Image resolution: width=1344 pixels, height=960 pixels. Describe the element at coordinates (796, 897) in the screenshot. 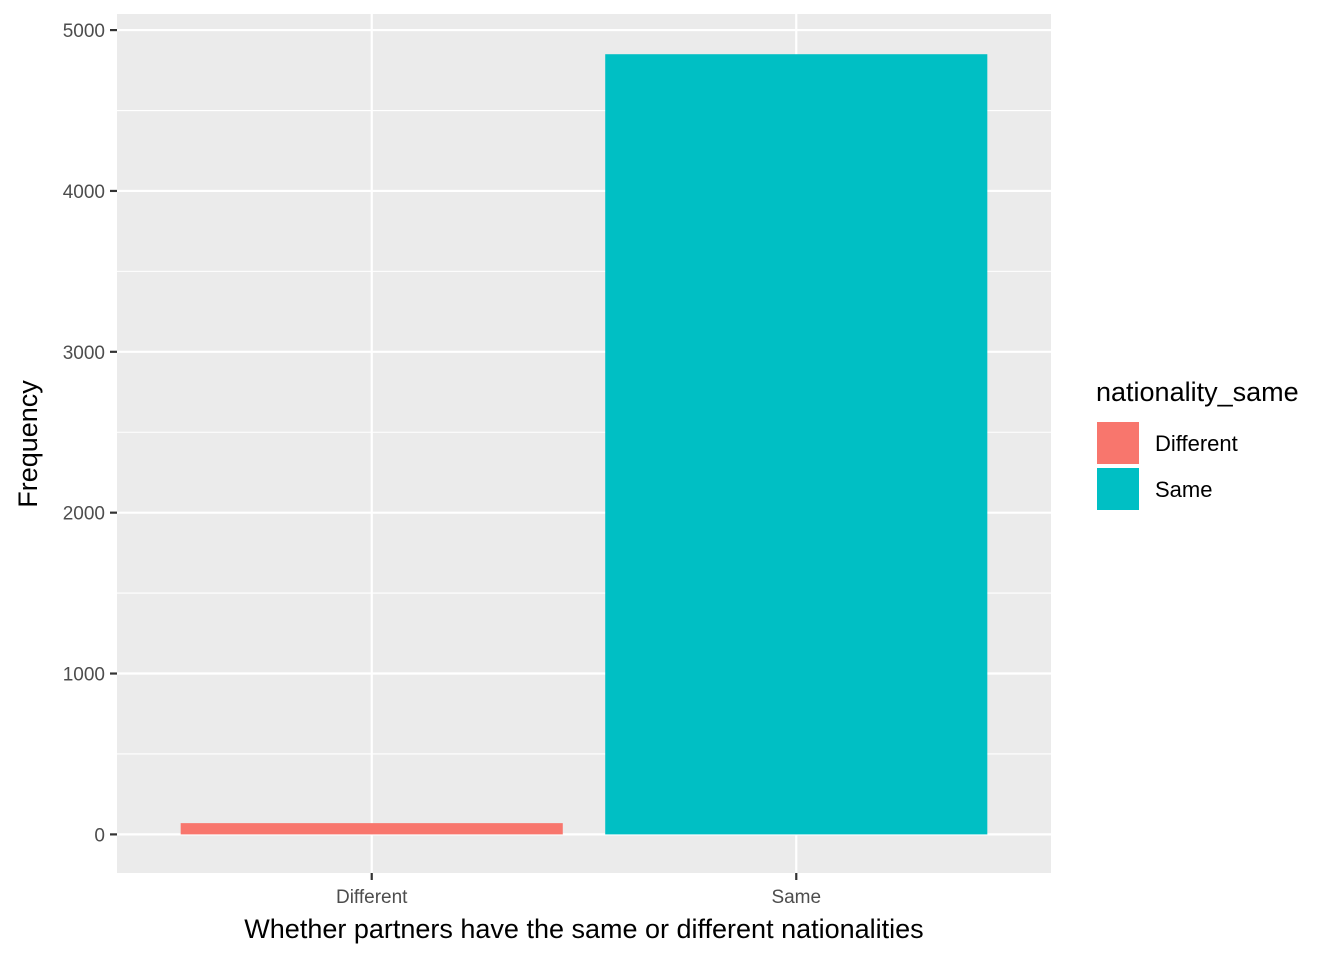

I see `x-tick-label: Same` at that location.